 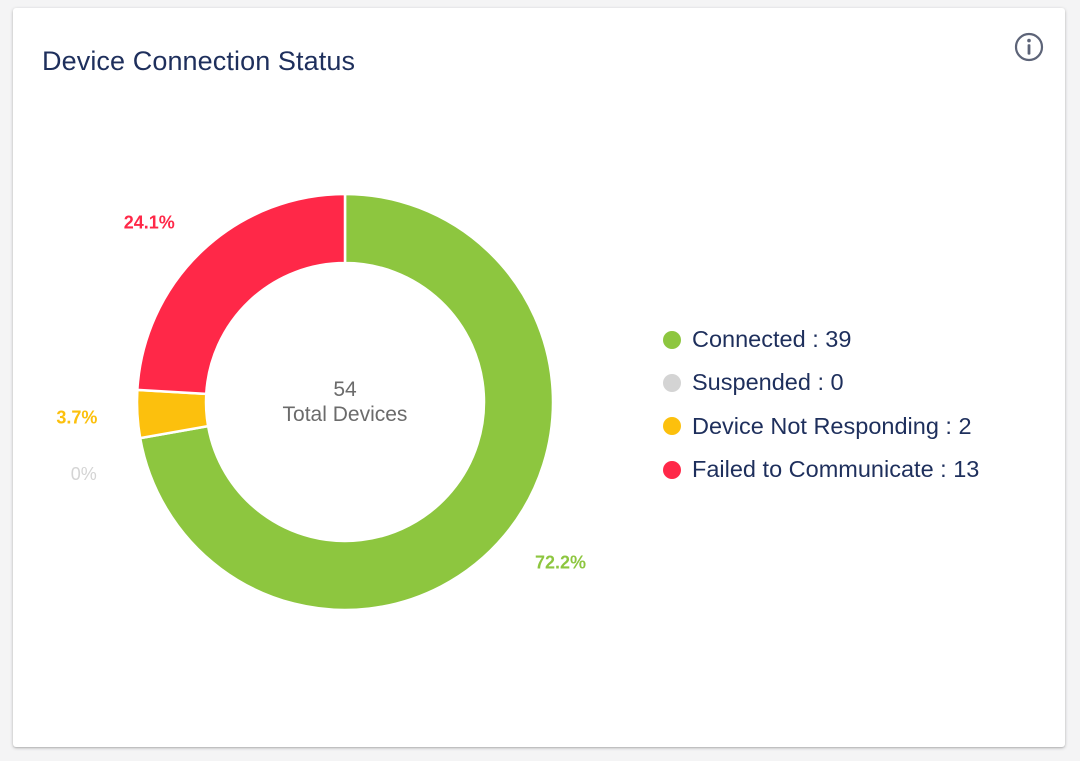 I want to click on center-total-value: 54, so click(x=345, y=389).